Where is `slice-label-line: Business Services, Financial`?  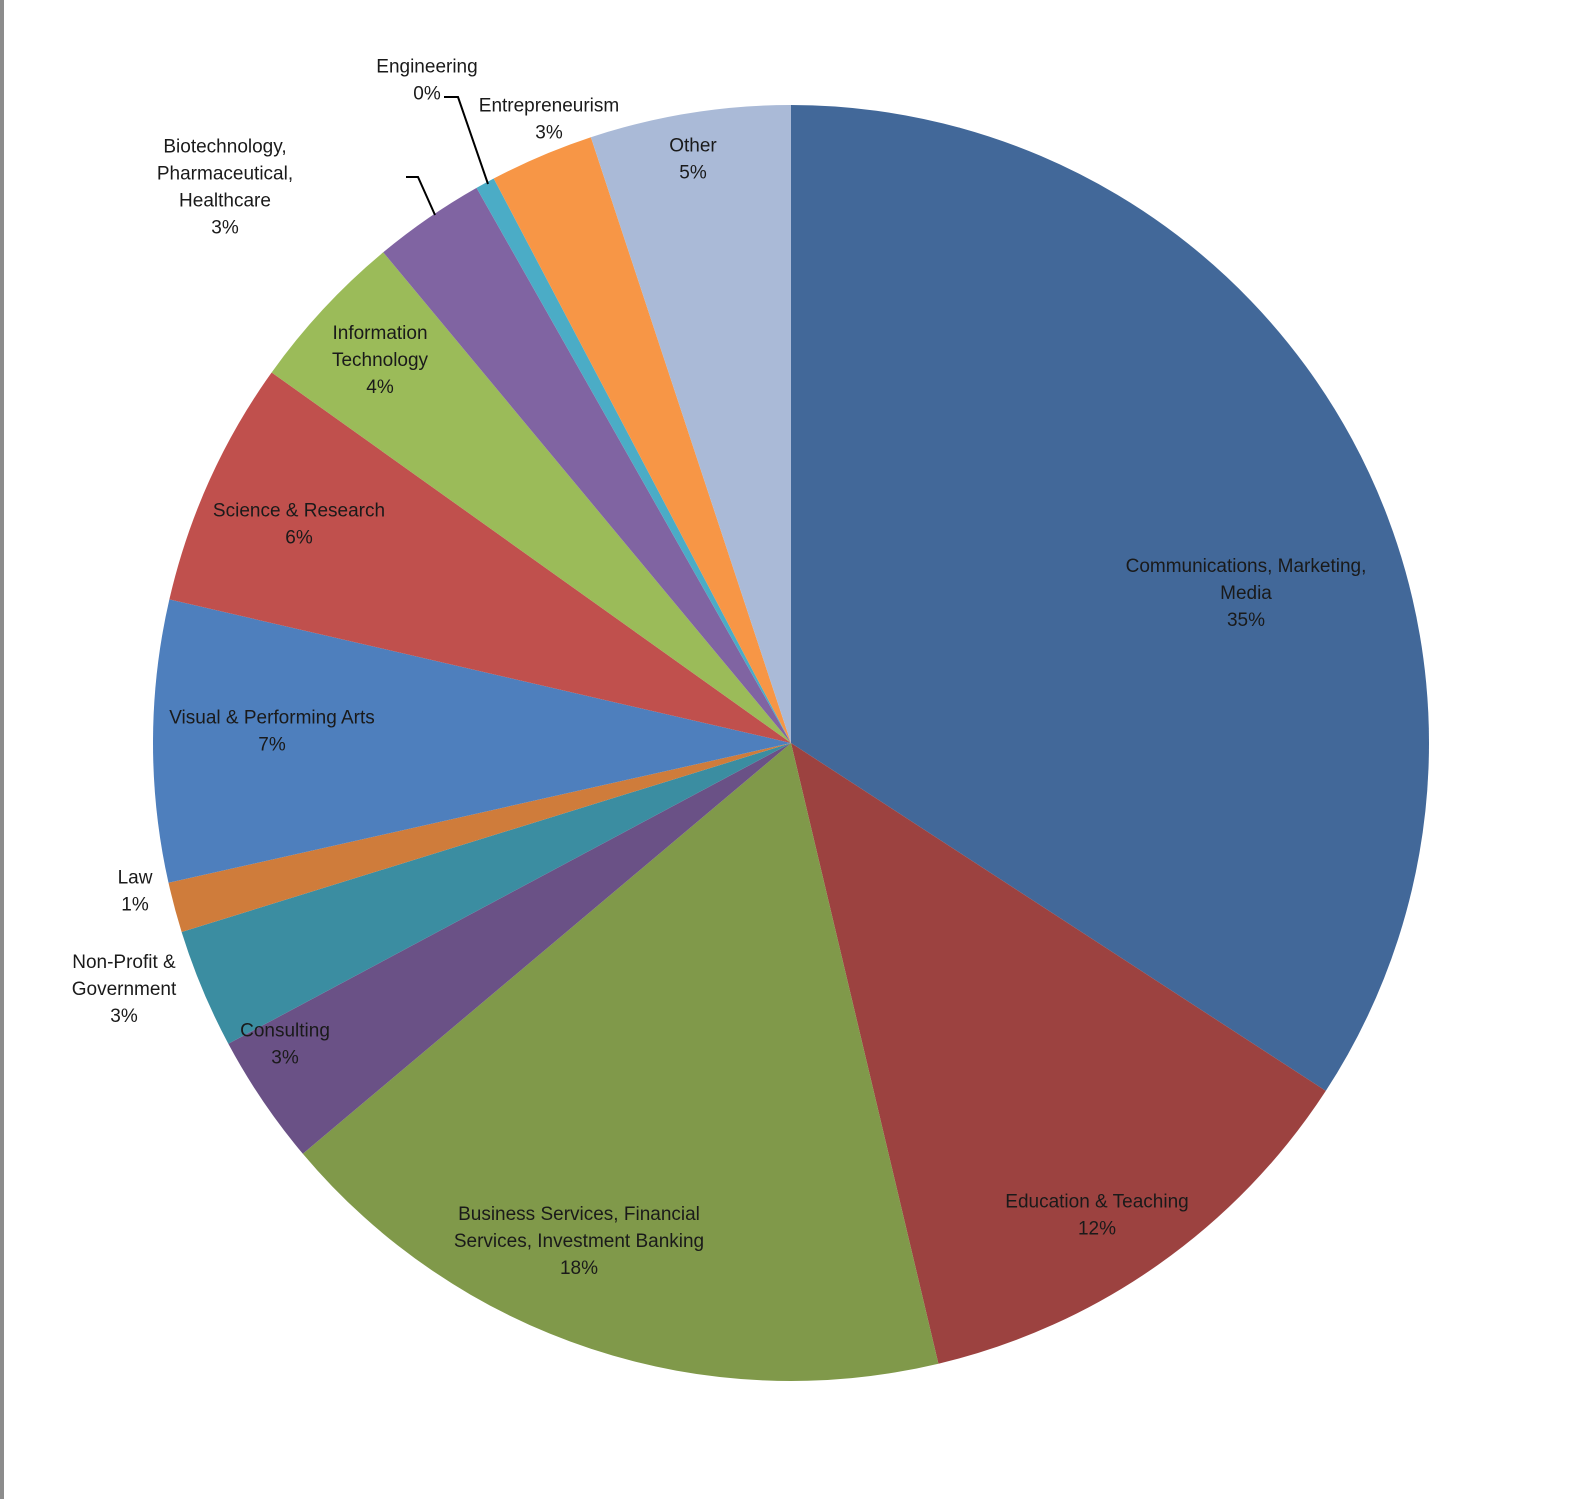
slice-label-line: Business Services, Financial is located at coordinates (579, 1214).